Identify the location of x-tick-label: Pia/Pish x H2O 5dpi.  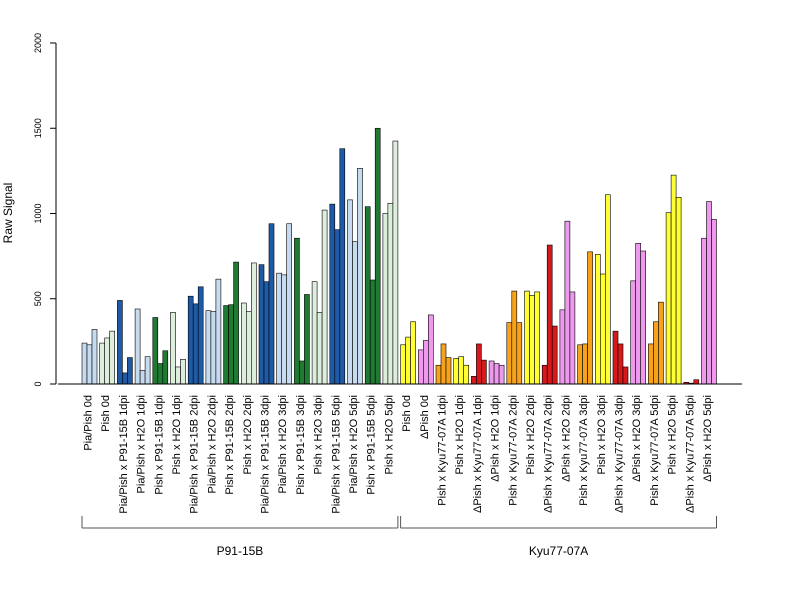
(354, 444).